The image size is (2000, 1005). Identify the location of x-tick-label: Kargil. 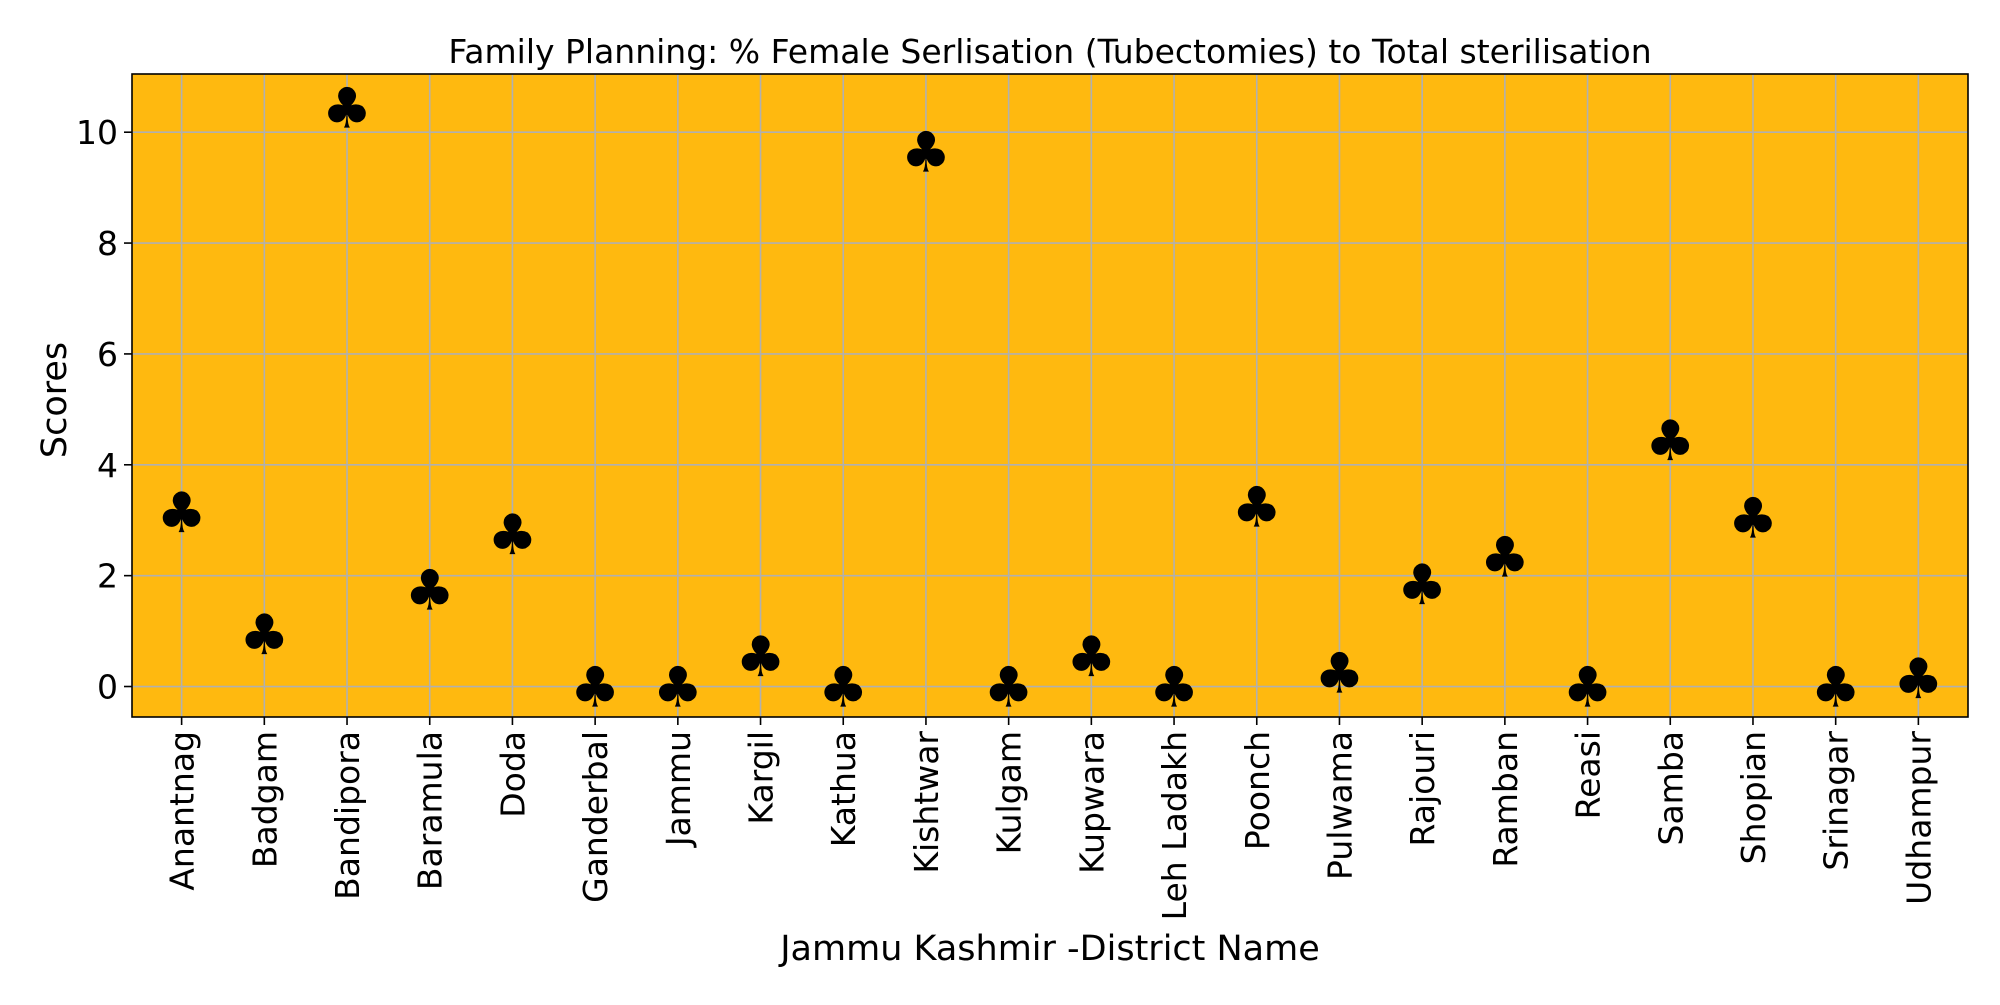
(761, 778).